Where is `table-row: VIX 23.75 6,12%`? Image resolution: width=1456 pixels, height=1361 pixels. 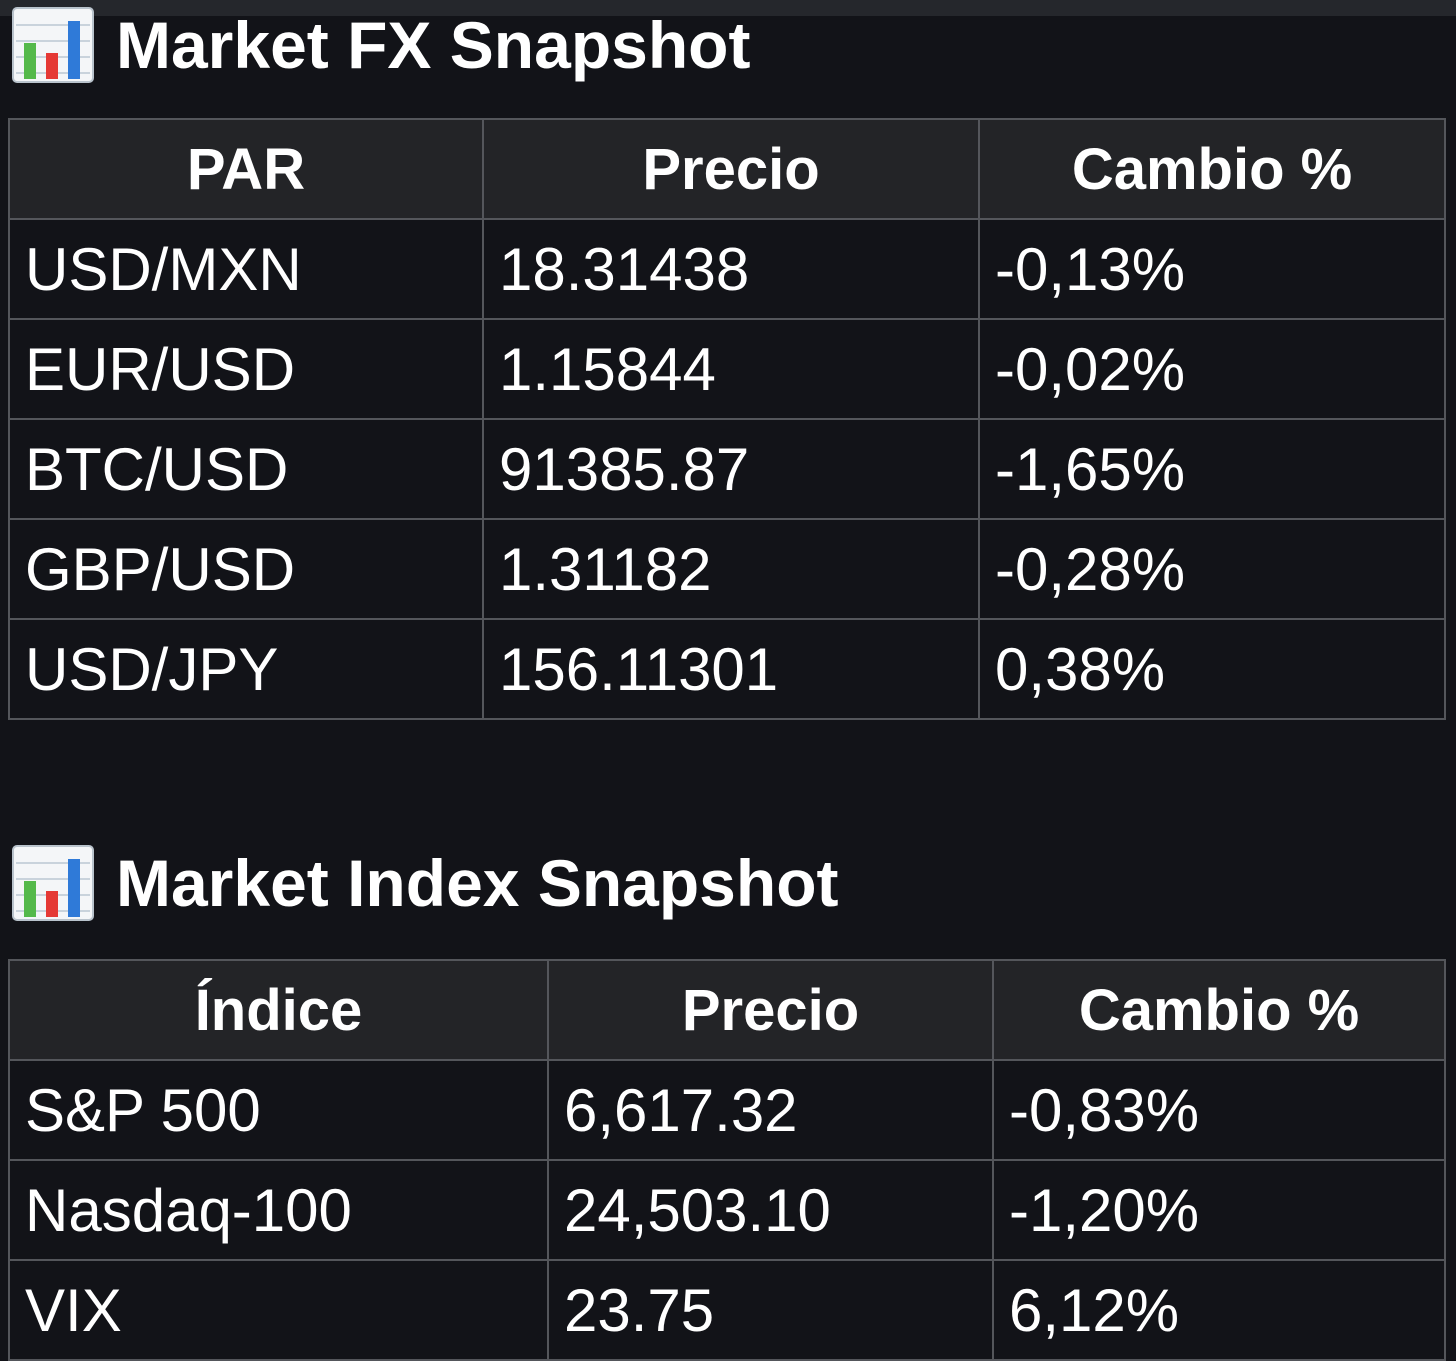
table-row: VIX 23.75 6,12% is located at coordinates (727, 1310).